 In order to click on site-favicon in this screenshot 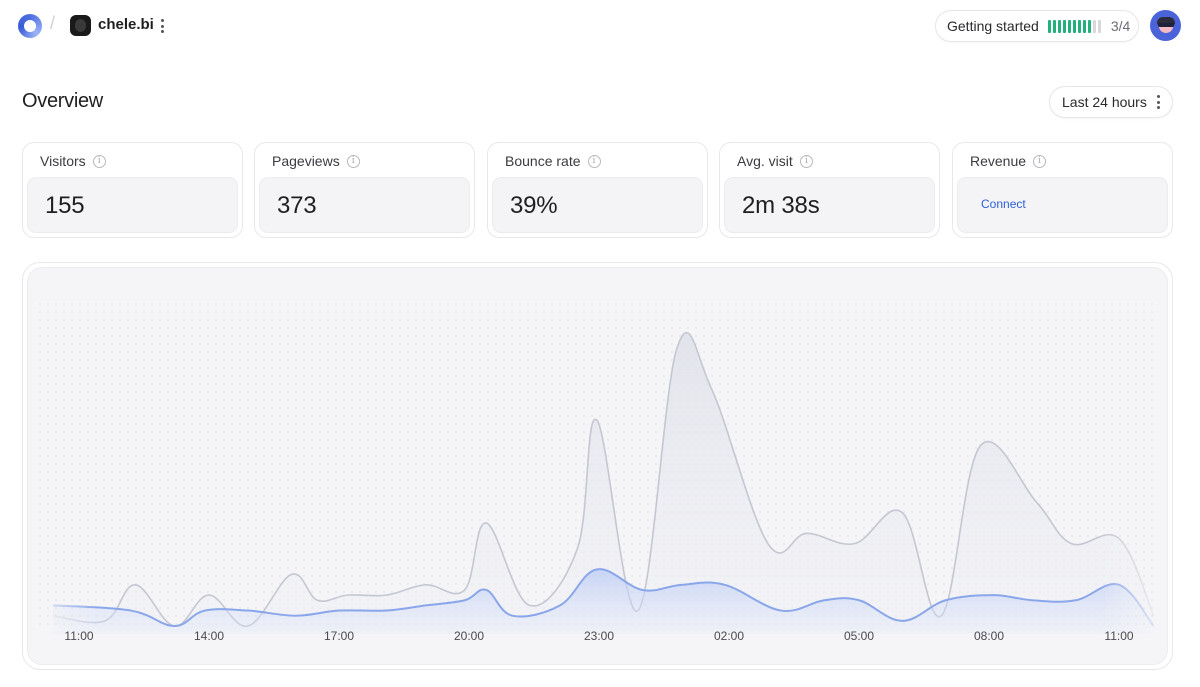, I will do `click(80, 25)`.